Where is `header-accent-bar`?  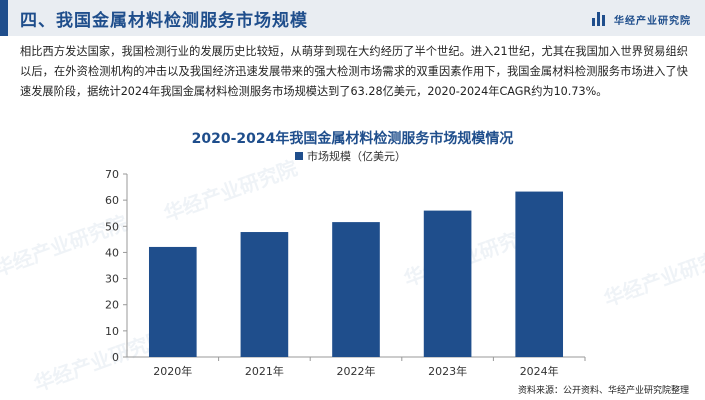 header-accent-bar is located at coordinates (4, 18).